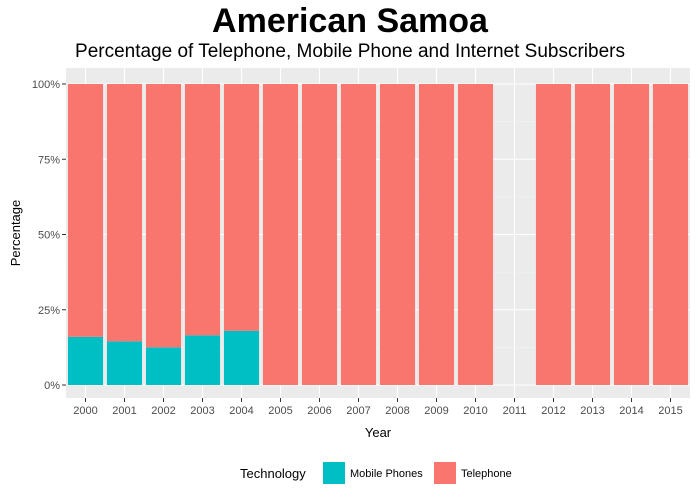 The height and width of the screenshot is (500, 700). What do you see at coordinates (445, 473) in the screenshot?
I see `legend-swatch-telephone` at bounding box center [445, 473].